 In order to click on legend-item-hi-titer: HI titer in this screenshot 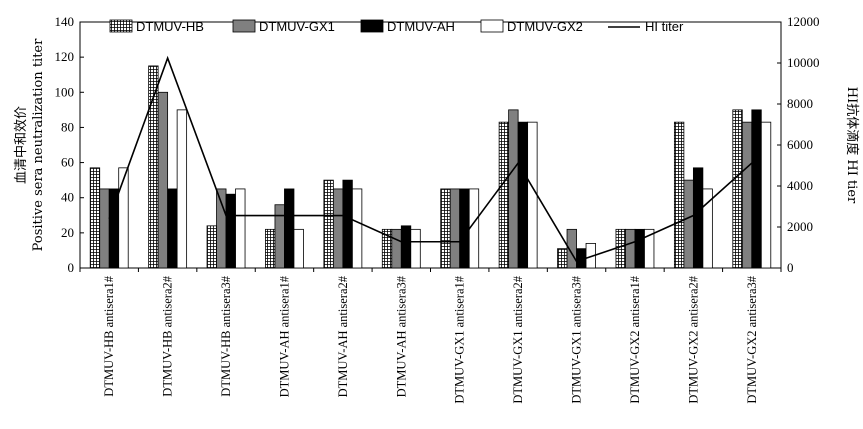, I will do `click(646, 26)`.